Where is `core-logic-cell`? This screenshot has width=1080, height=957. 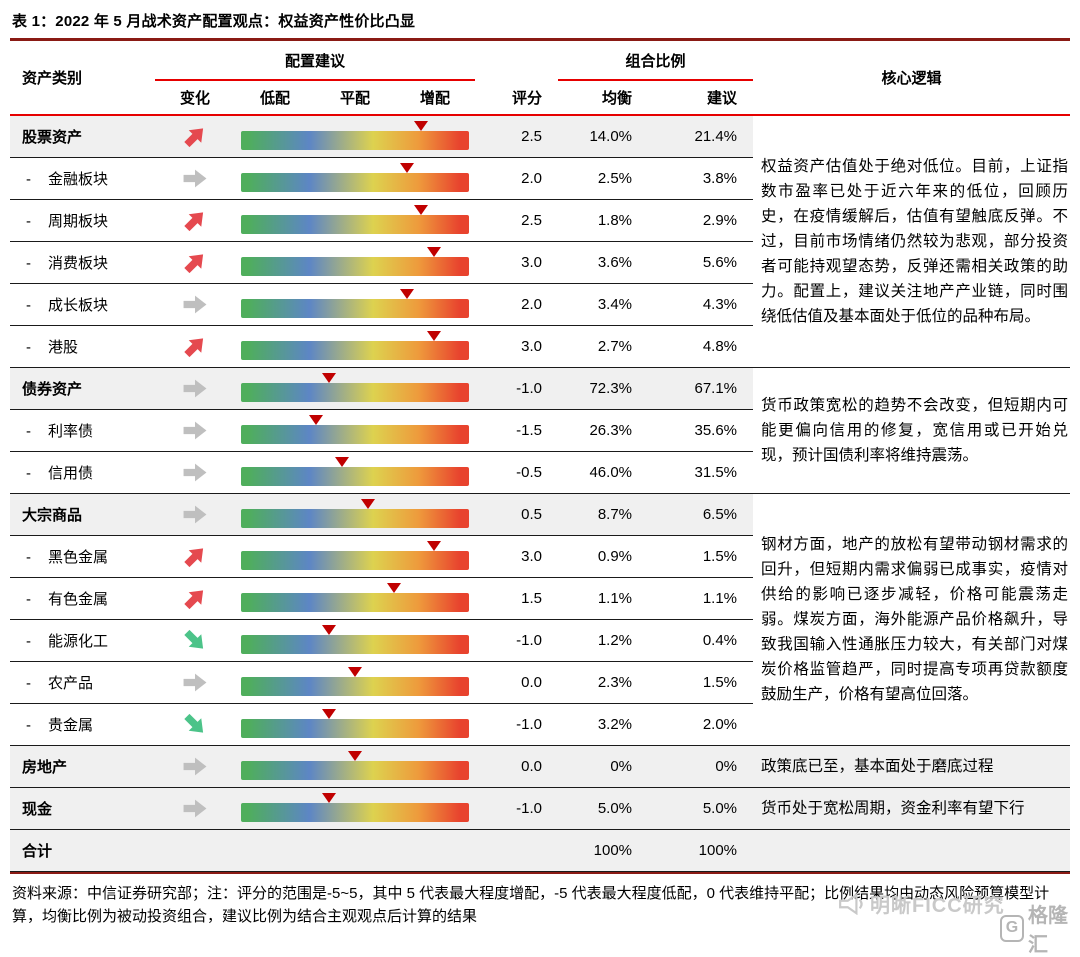
core-logic-cell is located at coordinates (912, 850).